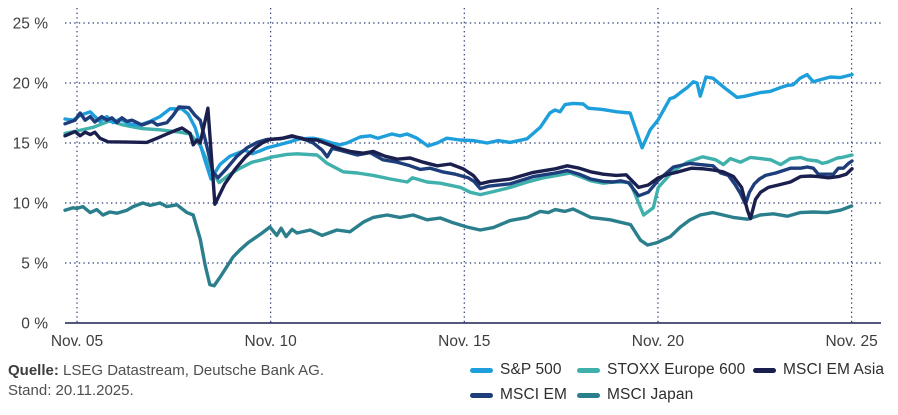  Describe the element at coordinates (851, 341) in the screenshot. I see `x-tick-label: Nov. 25` at that location.